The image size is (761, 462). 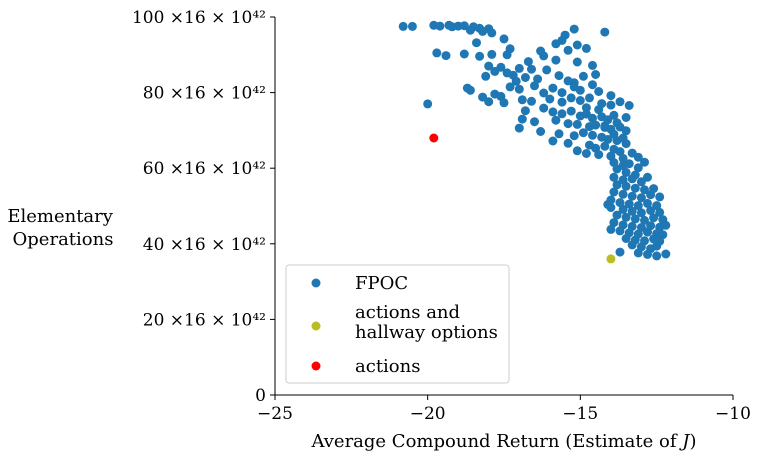 I want to click on legend-label-actions-and-hallway-options: actions and hallway options, so click(x=426, y=322).